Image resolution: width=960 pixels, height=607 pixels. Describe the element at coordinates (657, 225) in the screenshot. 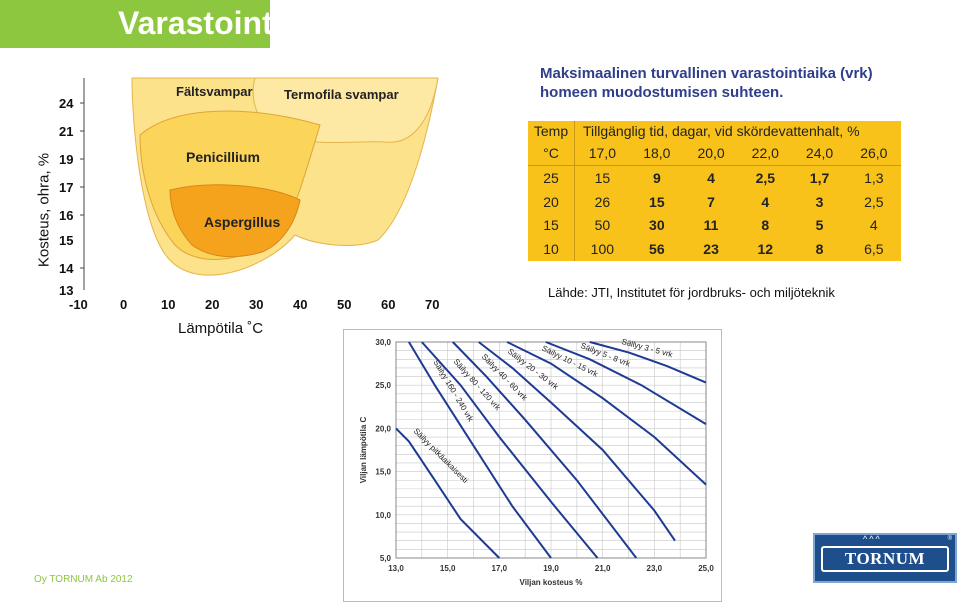

I see `table-cell: 30` at that location.